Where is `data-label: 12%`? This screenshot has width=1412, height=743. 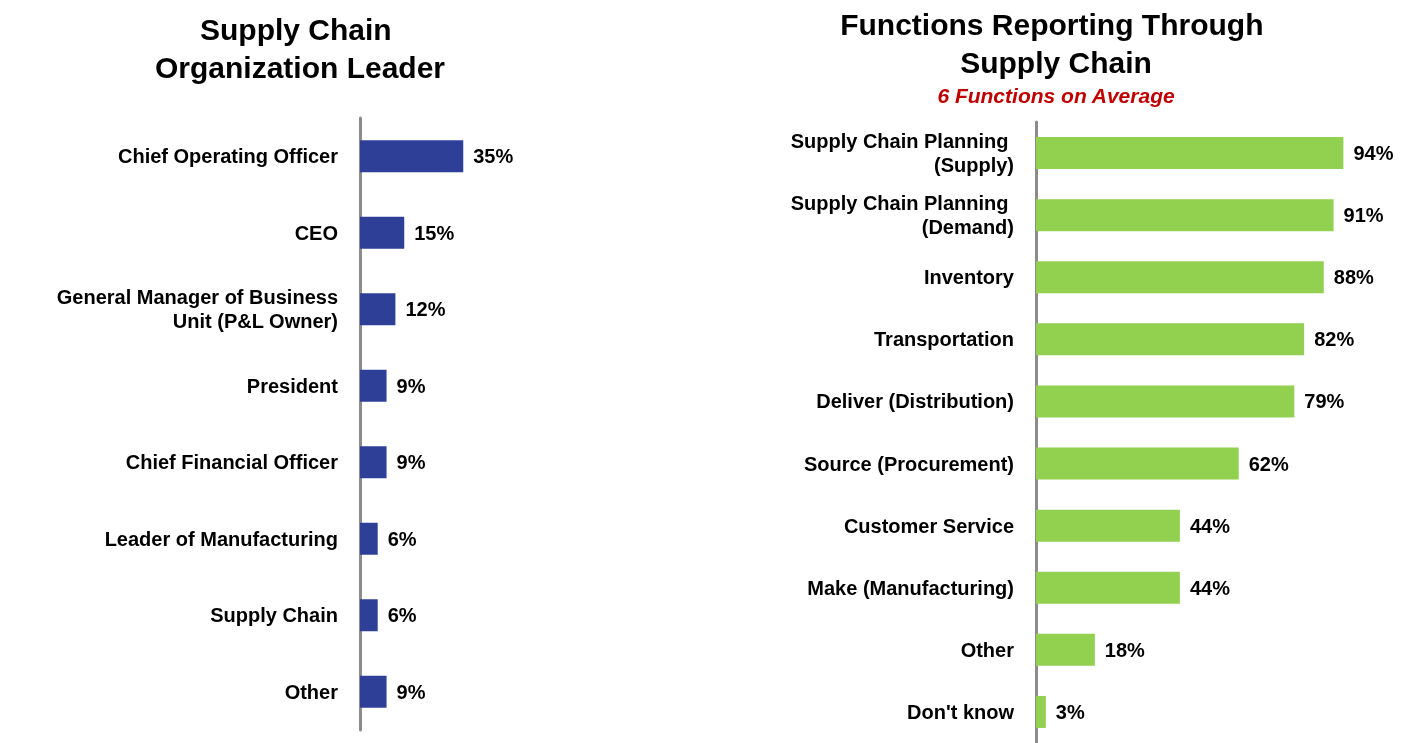 data-label: 12% is located at coordinates (425, 309).